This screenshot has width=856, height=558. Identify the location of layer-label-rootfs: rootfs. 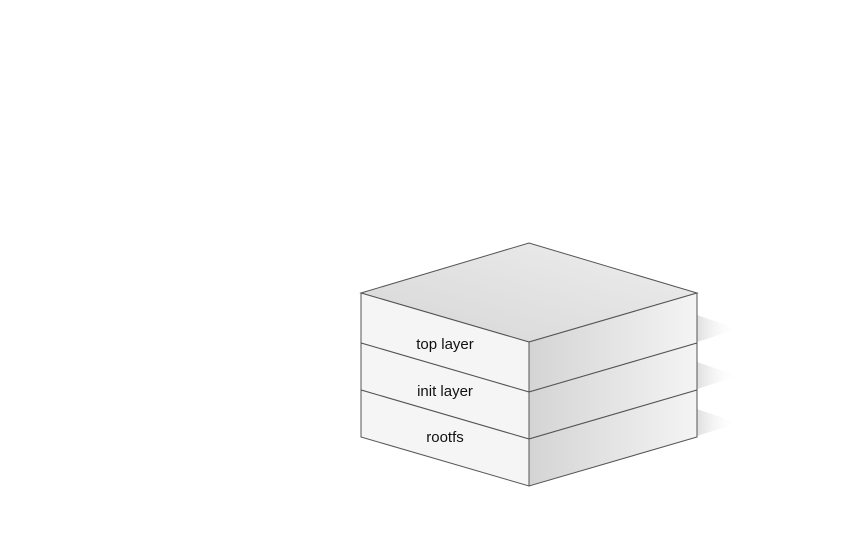
(445, 437).